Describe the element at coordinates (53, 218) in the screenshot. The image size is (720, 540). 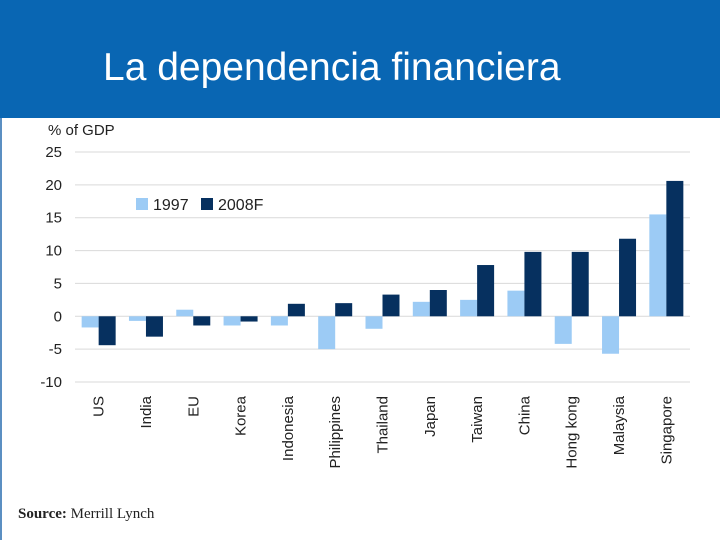
I see `y-tick-label: 15` at that location.